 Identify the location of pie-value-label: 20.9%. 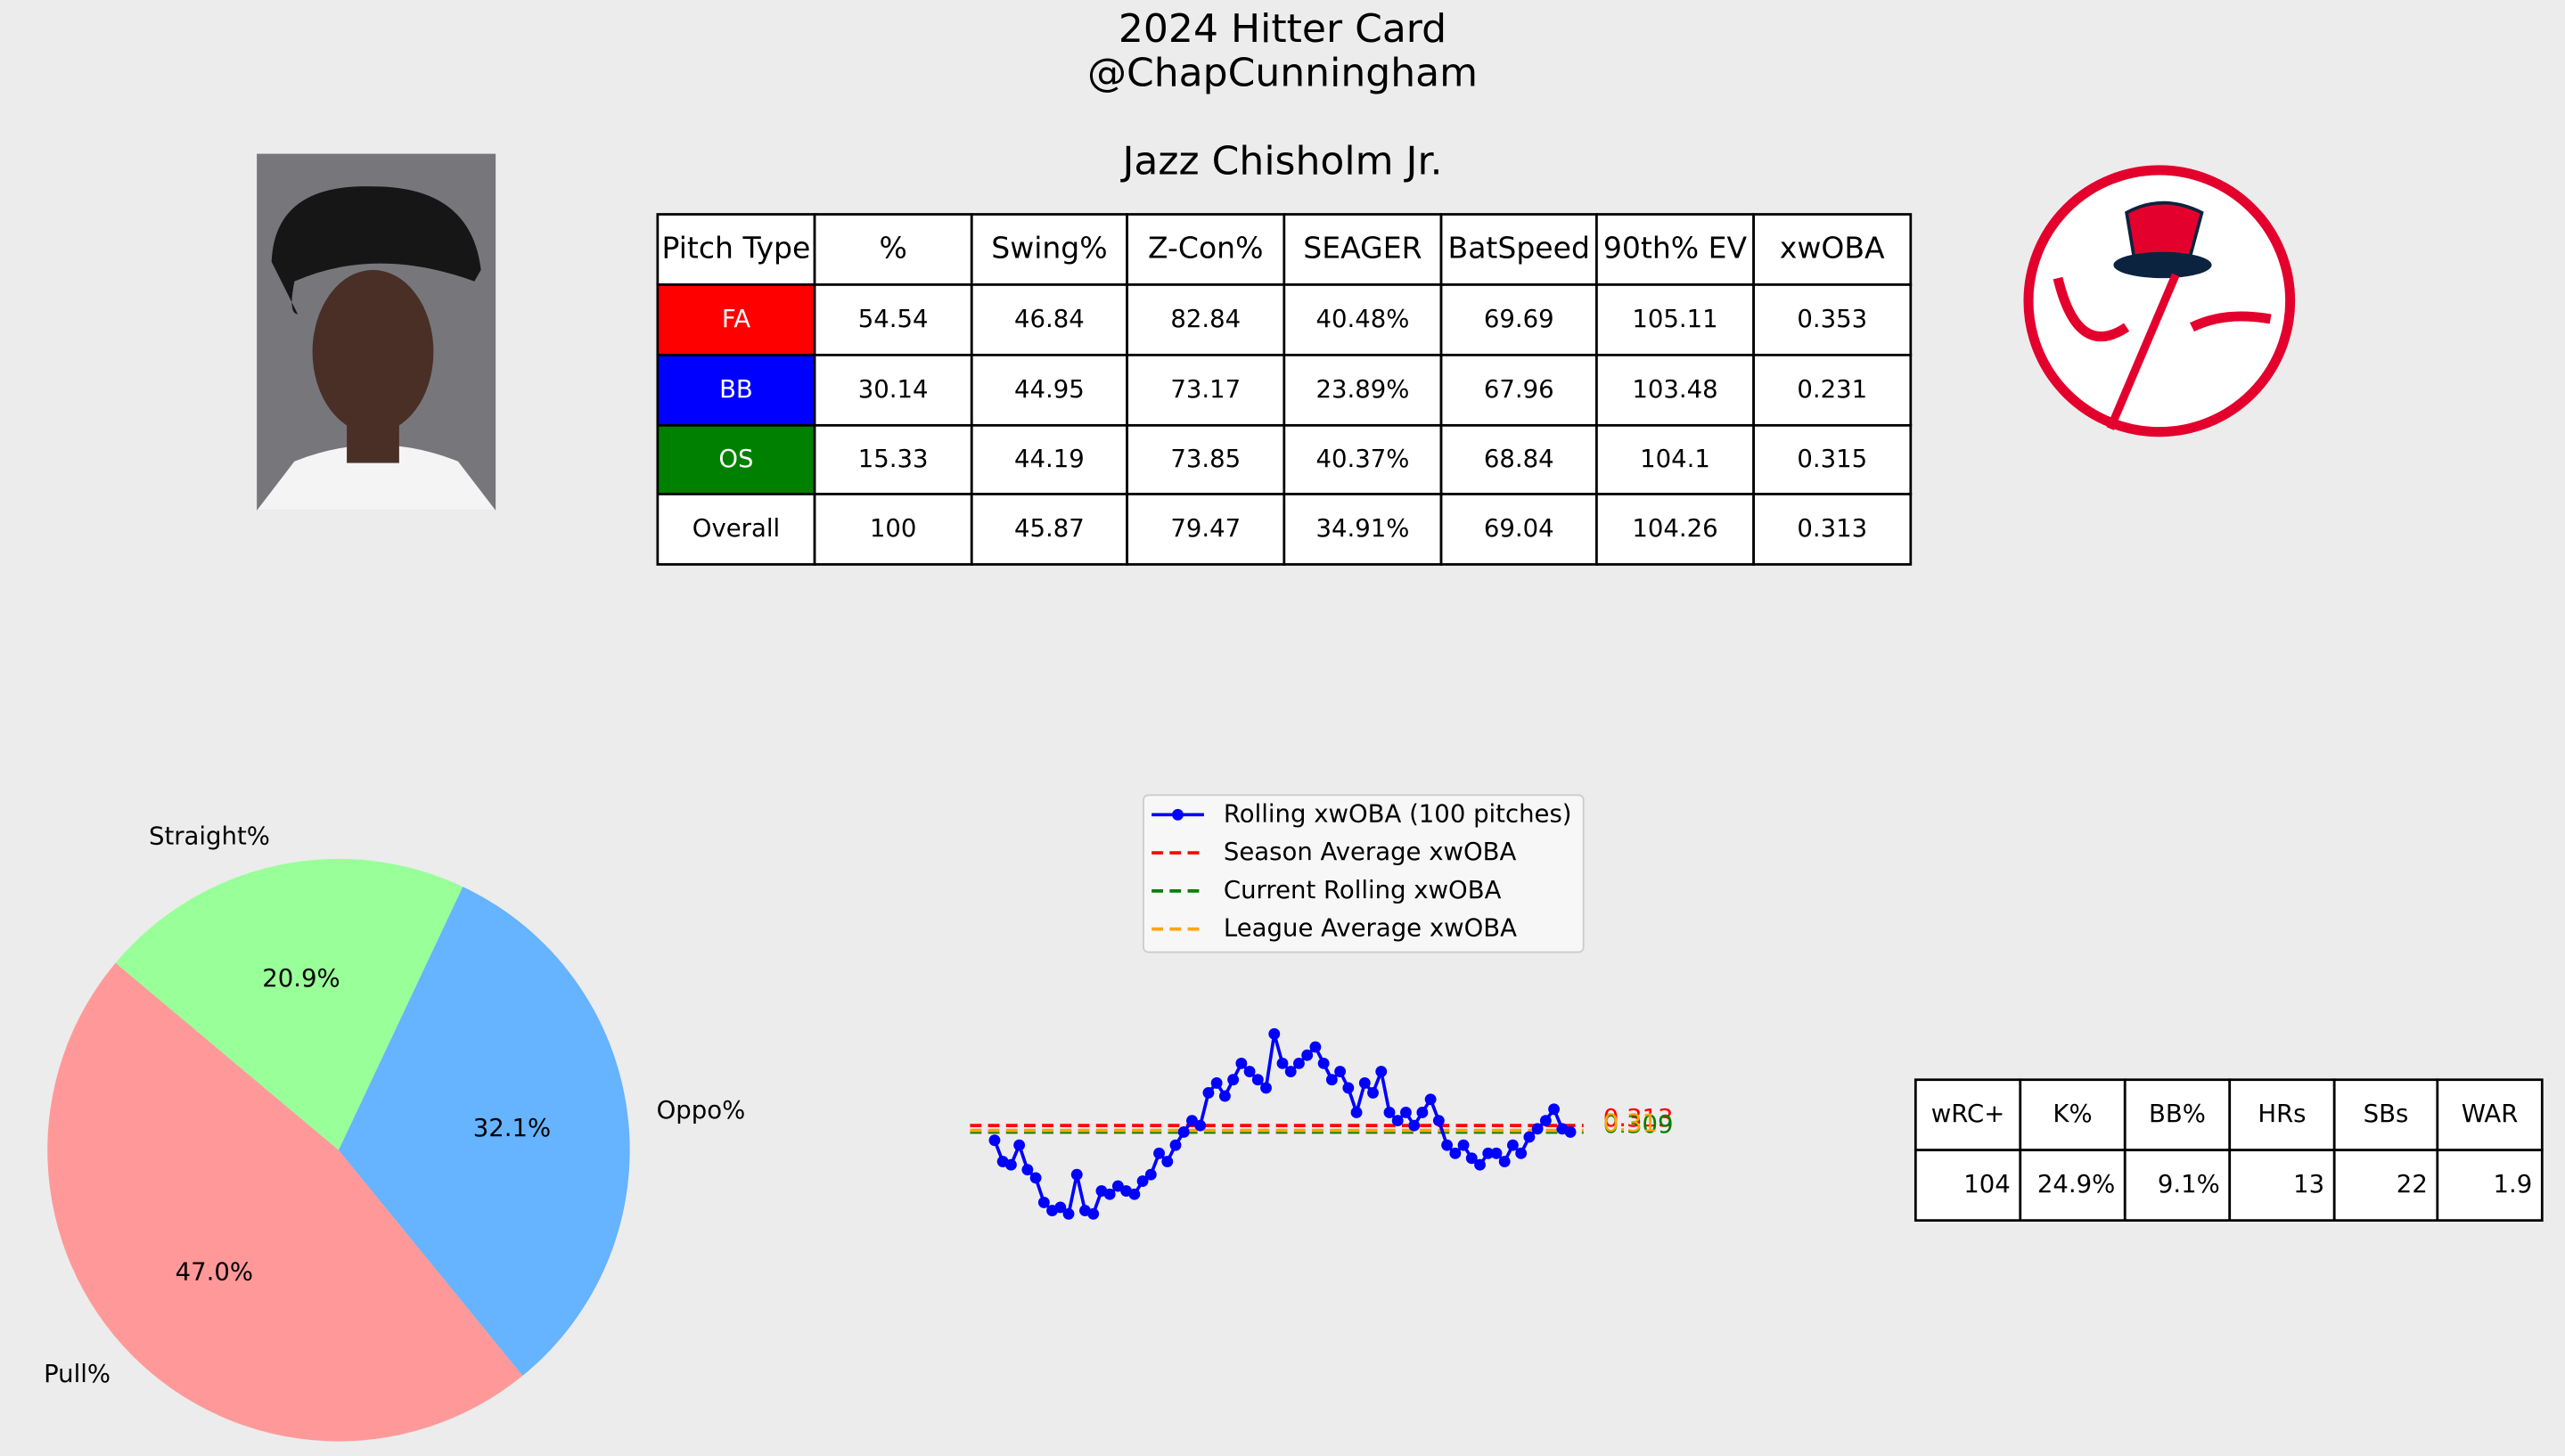
(301, 979).